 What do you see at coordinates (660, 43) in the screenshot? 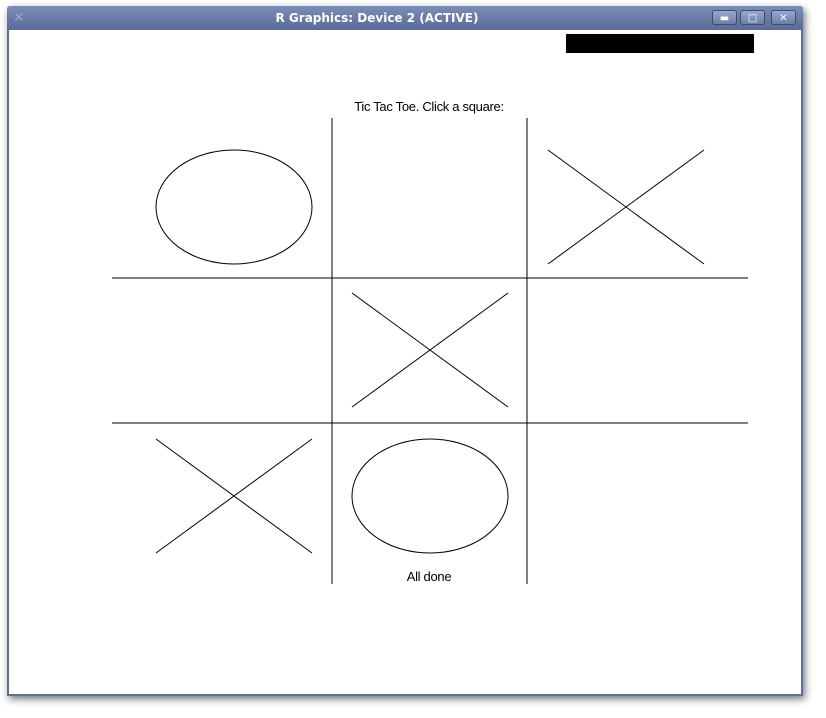
I see `black-bar` at bounding box center [660, 43].